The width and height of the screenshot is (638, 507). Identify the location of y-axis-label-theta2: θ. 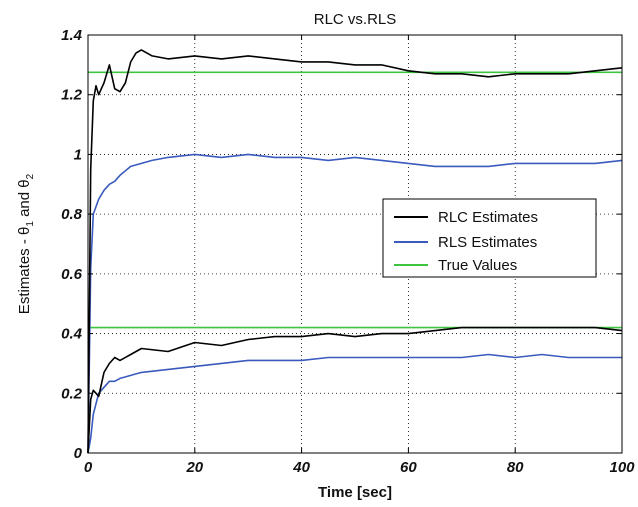
(24, 183).